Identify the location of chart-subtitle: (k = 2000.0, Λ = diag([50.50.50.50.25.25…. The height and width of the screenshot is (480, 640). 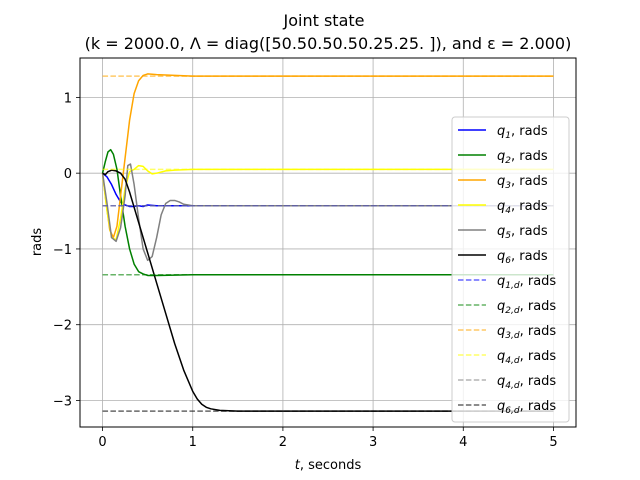
(328, 43).